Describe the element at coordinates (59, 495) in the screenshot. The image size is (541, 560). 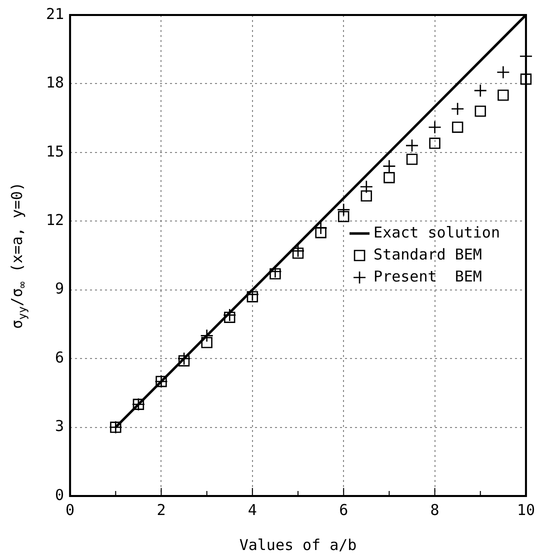
I see `y-tick-label: 0` at that location.